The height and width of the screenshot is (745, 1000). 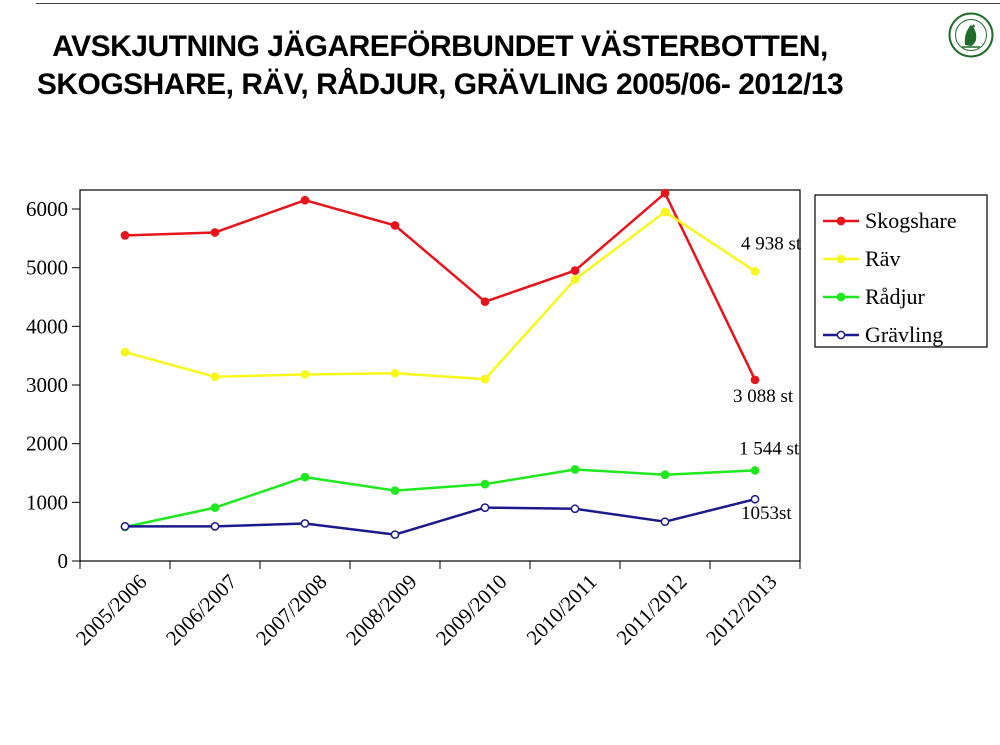 What do you see at coordinates (518, 3) in the screenshot?
I see `top-rule` at bounding box center [518, 3].